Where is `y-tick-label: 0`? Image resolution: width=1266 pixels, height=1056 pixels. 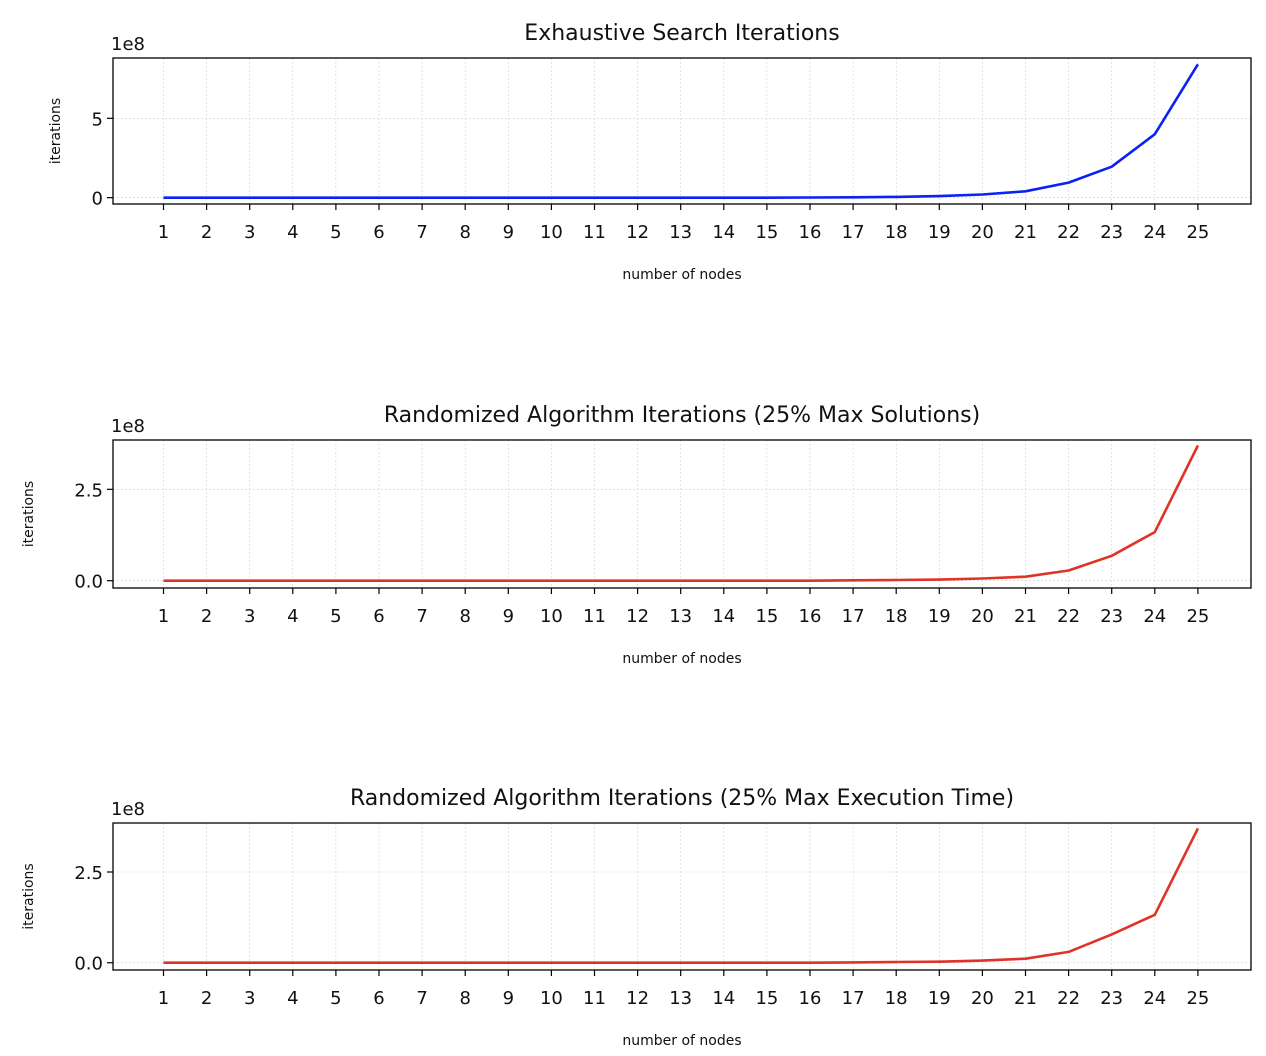 y-tick-label: 0 is located at coordinates (97, 199).